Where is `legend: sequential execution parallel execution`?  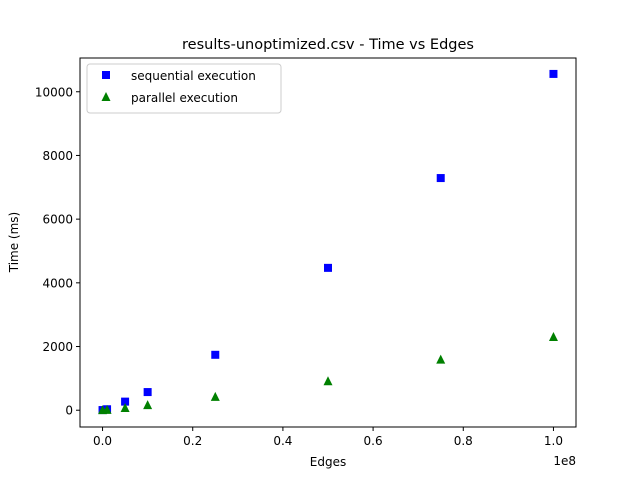
legend: sequential execution parallel execution is located at coordinates (184, 88).